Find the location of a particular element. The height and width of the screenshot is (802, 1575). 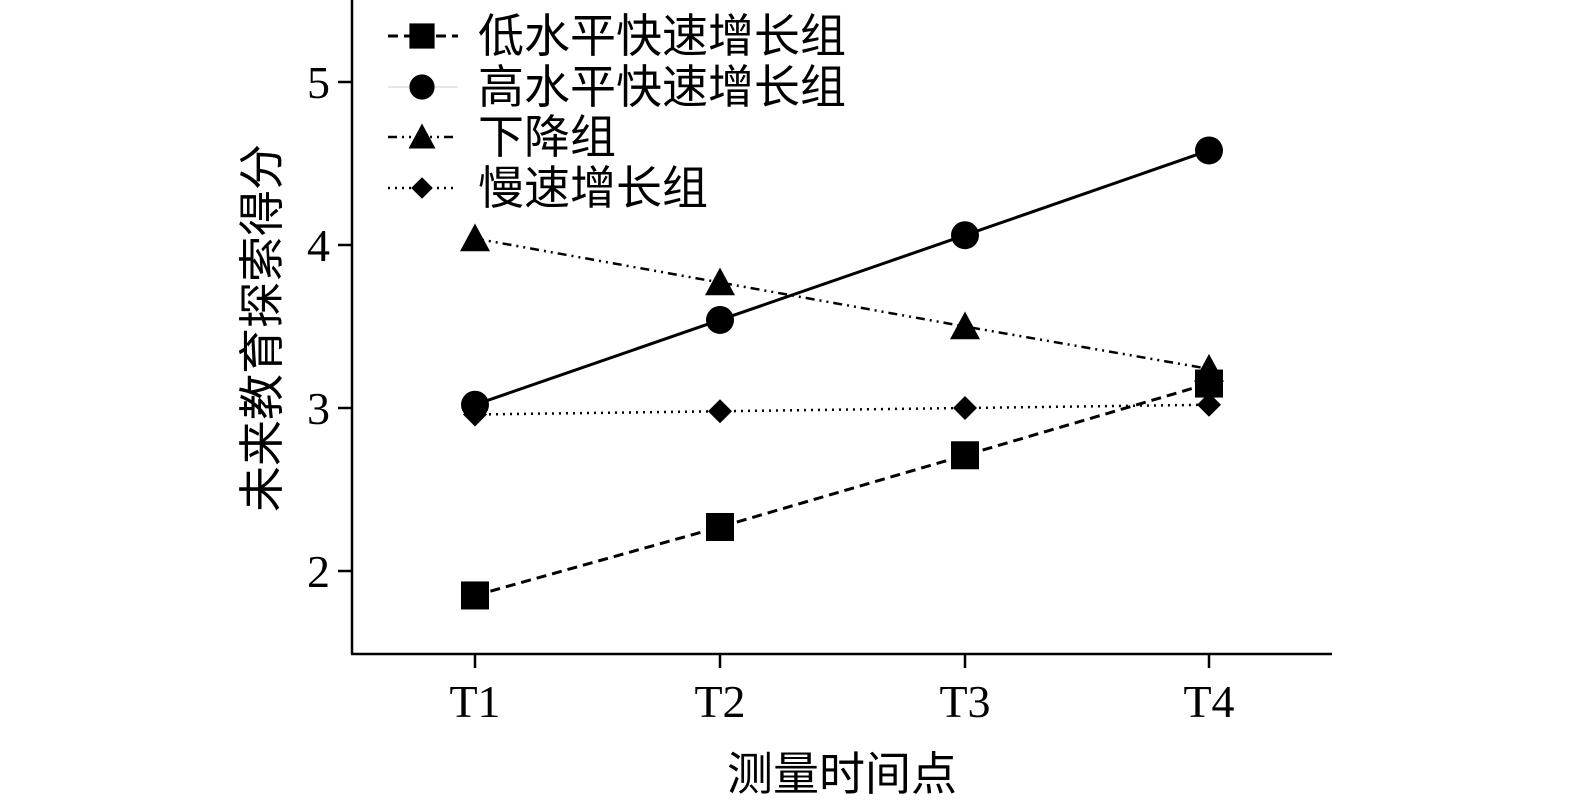

legend-label: 低水平快速增长组 is located at coordinates (662, 36).